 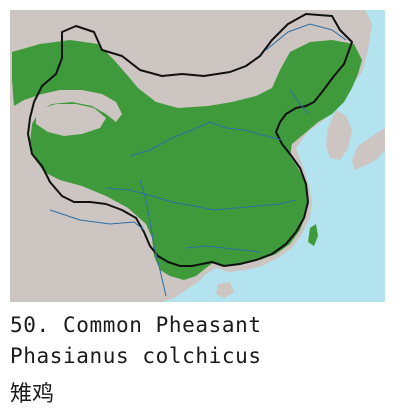 I want to click on liao-river, so click(x=299, y=102).